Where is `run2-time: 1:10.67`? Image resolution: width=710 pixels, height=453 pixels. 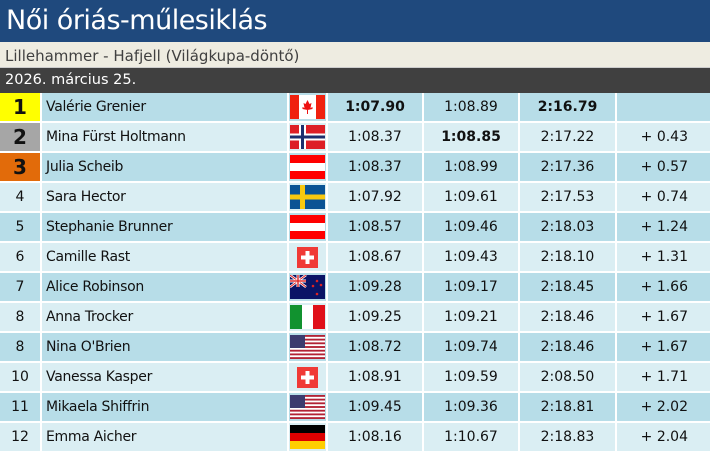
run2-time: 1:10.67 is located at coordinates (472, 437).